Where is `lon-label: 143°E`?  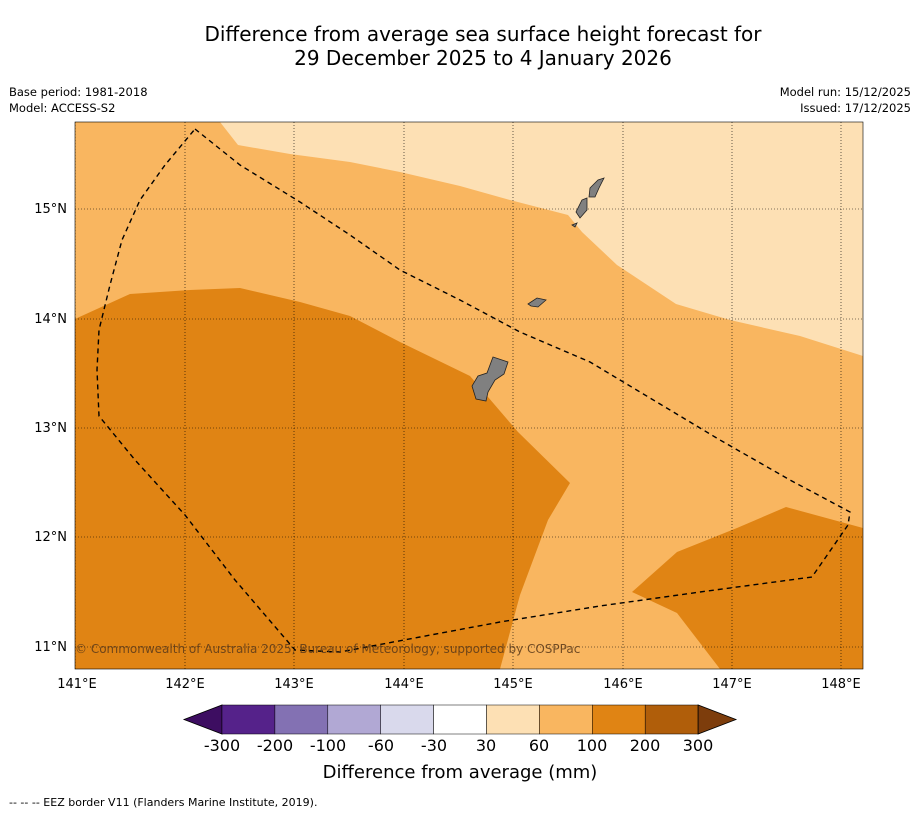 lon-label: 143°E is located at coordinates (294, 684).